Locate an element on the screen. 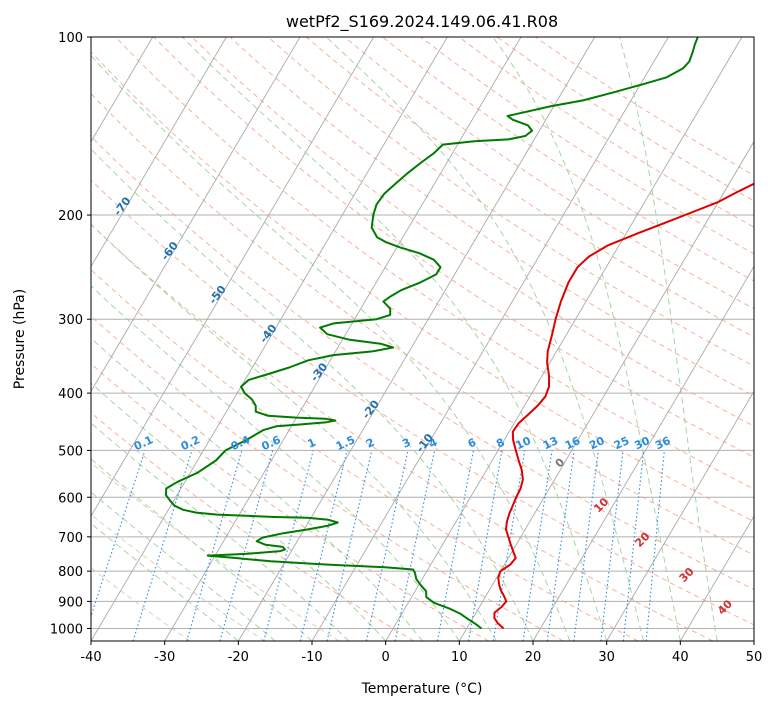 This screenshot has height=708, width=775. x-axis: -40 -30 -20 -10 0 10 20 30 40 50 is located at coordinates (421, 653).